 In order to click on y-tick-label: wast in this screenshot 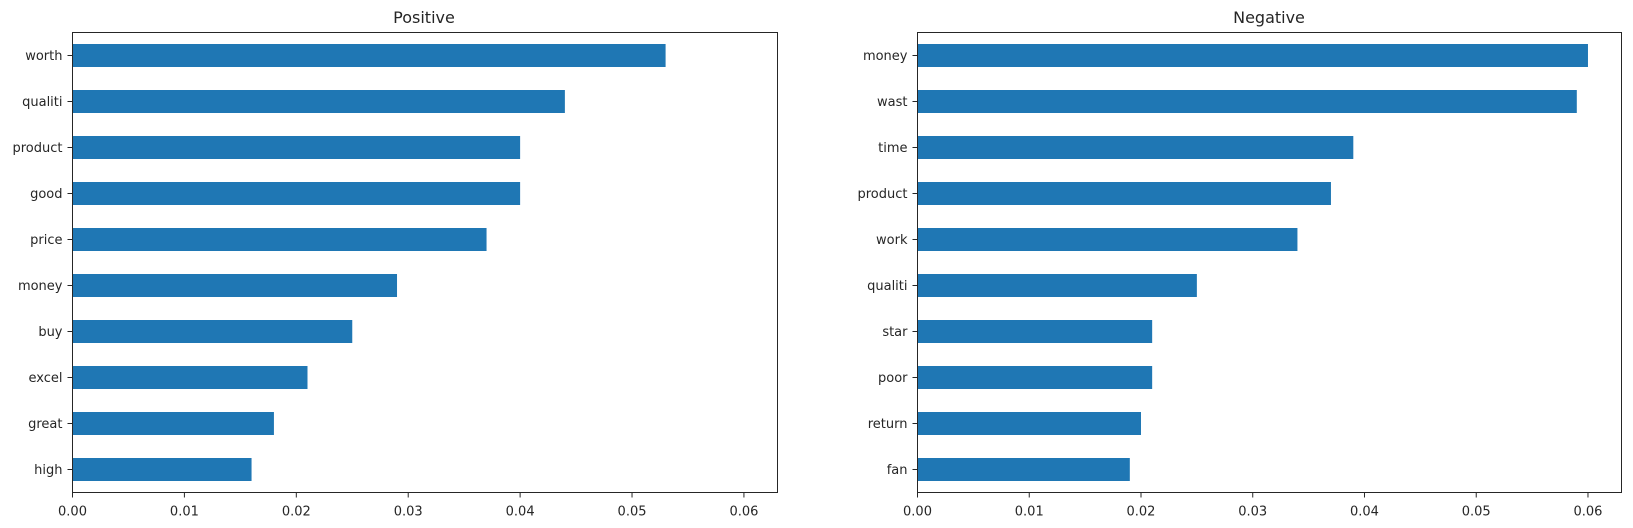, I will do `click(892, 102)`.